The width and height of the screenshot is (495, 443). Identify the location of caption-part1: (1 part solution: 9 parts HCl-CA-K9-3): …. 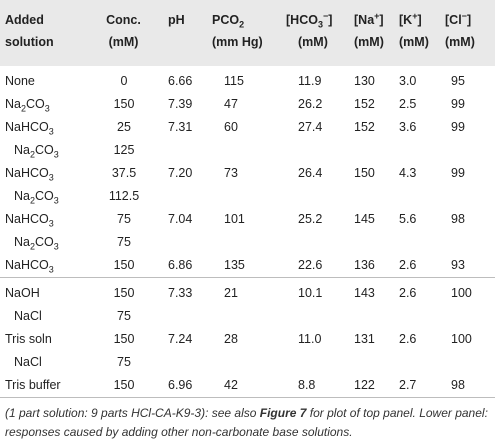
(132, 413).